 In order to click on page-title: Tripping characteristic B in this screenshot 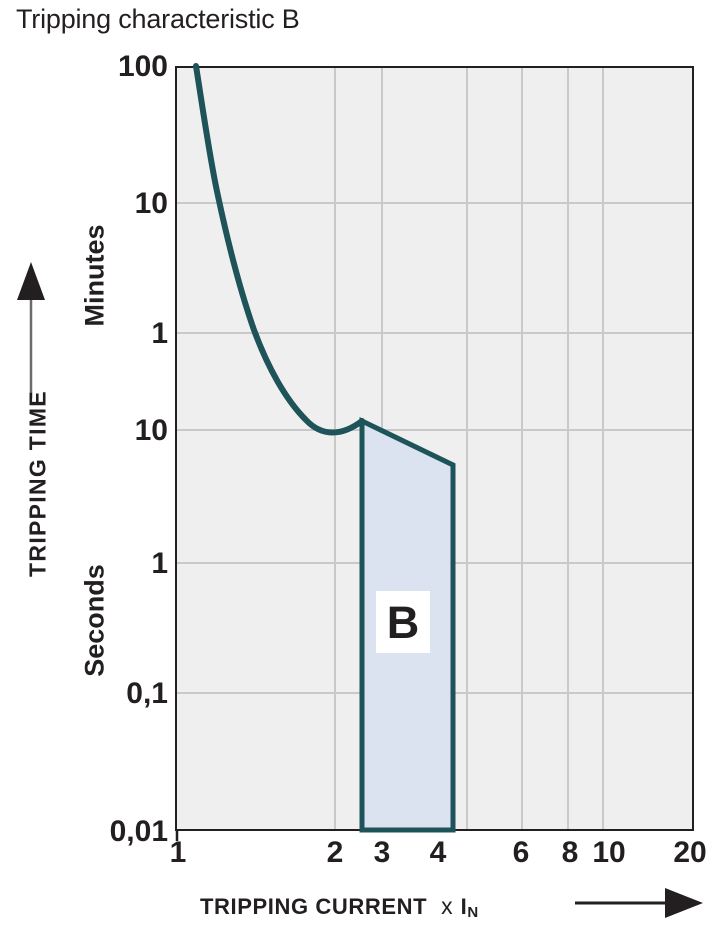, I will do `click(158, 19)`.